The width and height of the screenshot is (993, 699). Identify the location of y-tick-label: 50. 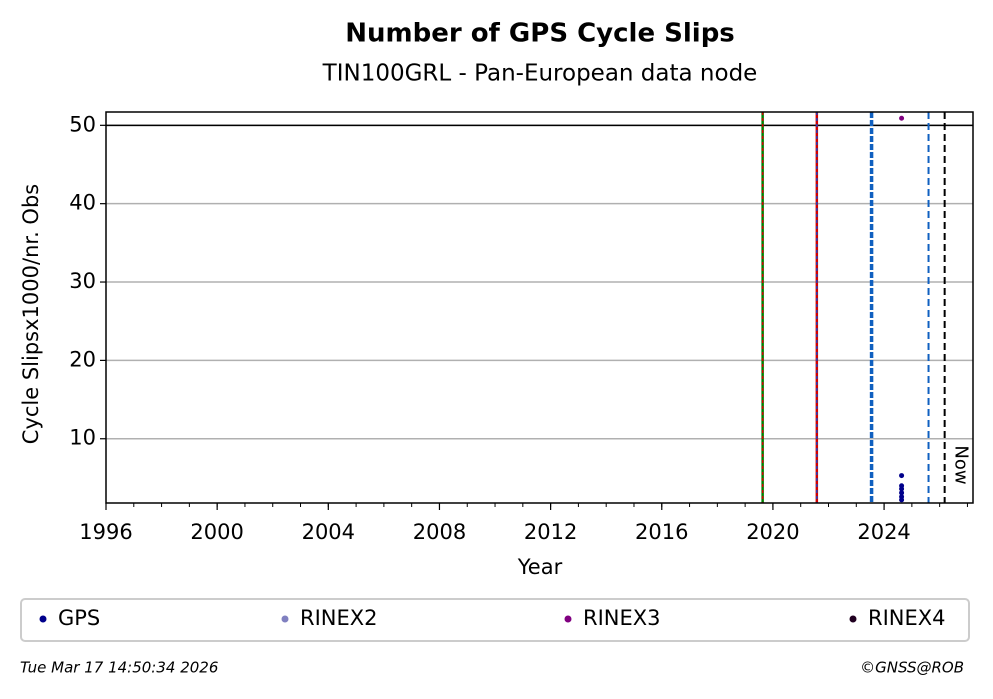
(82, 124).